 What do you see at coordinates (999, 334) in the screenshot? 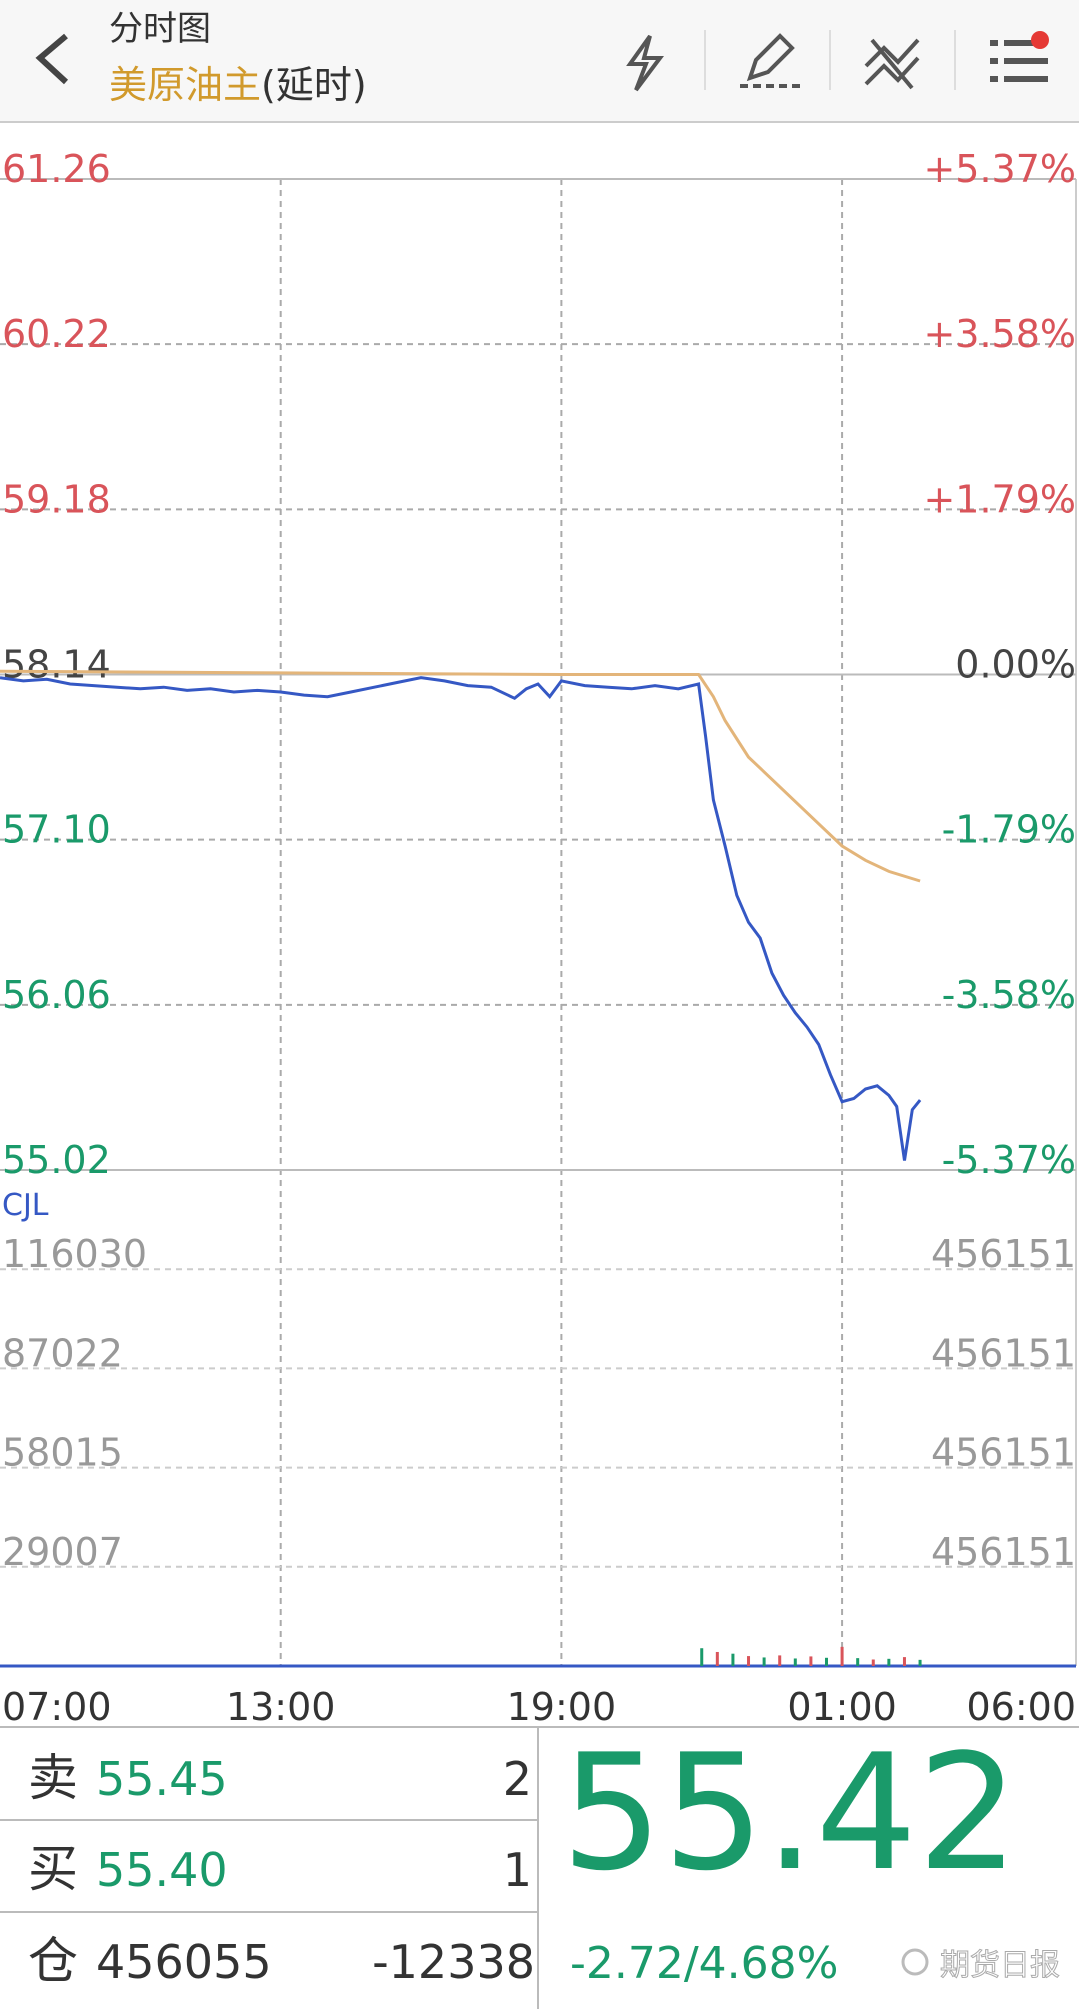
I see `y2-tick-label: +3.58%` at bounding box center [999, 334].